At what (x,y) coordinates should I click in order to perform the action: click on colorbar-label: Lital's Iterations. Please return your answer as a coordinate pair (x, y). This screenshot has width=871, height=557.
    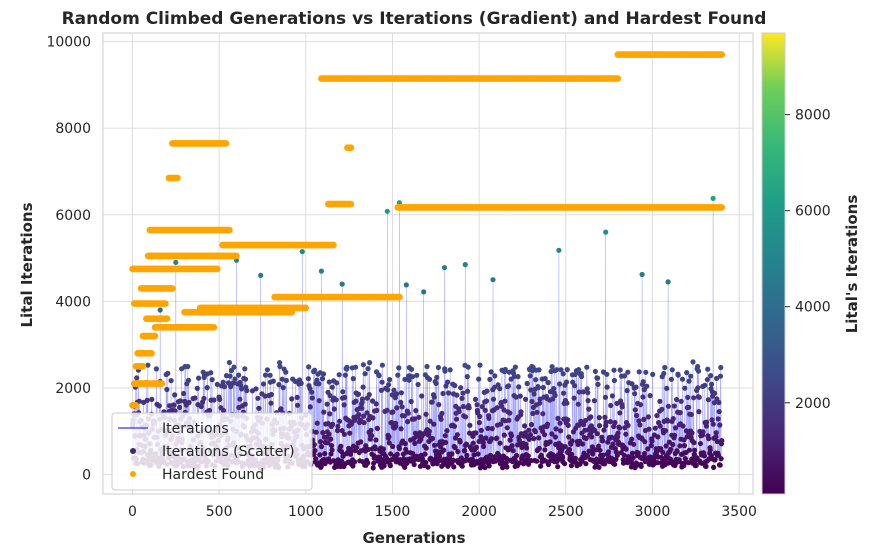
    Looking at the image, I should click on (852, 264).